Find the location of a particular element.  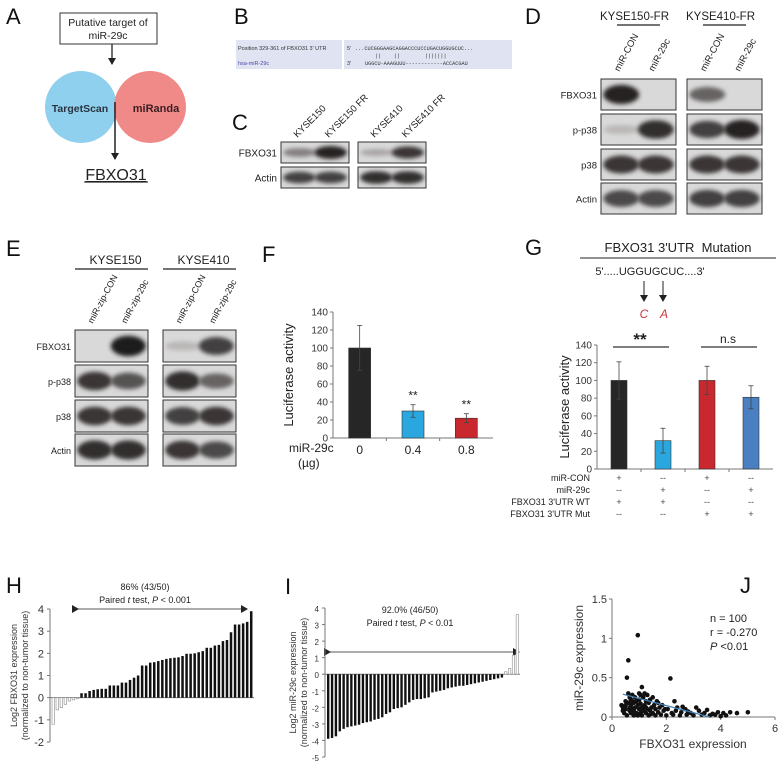

ns-marker: n.s is located at coordinates (728, 339).